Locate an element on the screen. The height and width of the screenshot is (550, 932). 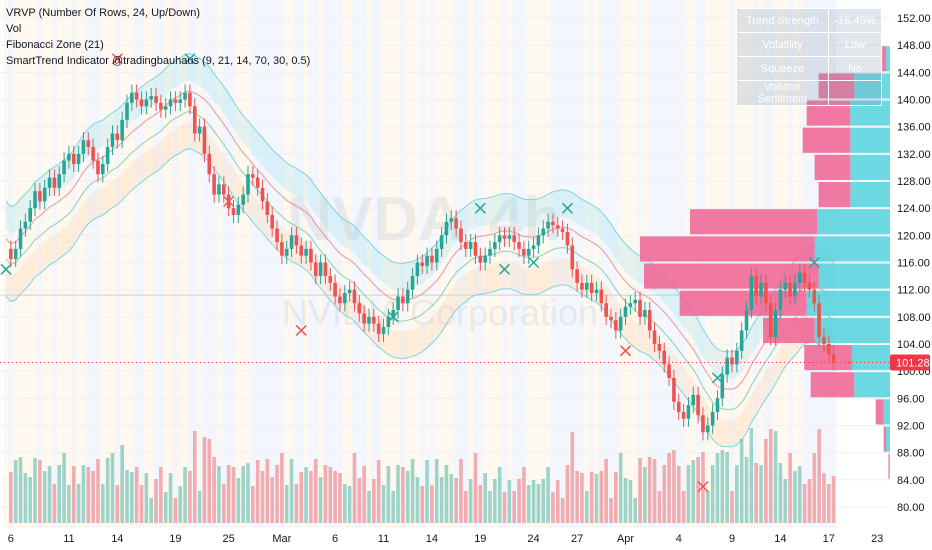
price-tick-label: 128.00 is located at coordinates (914, 182).